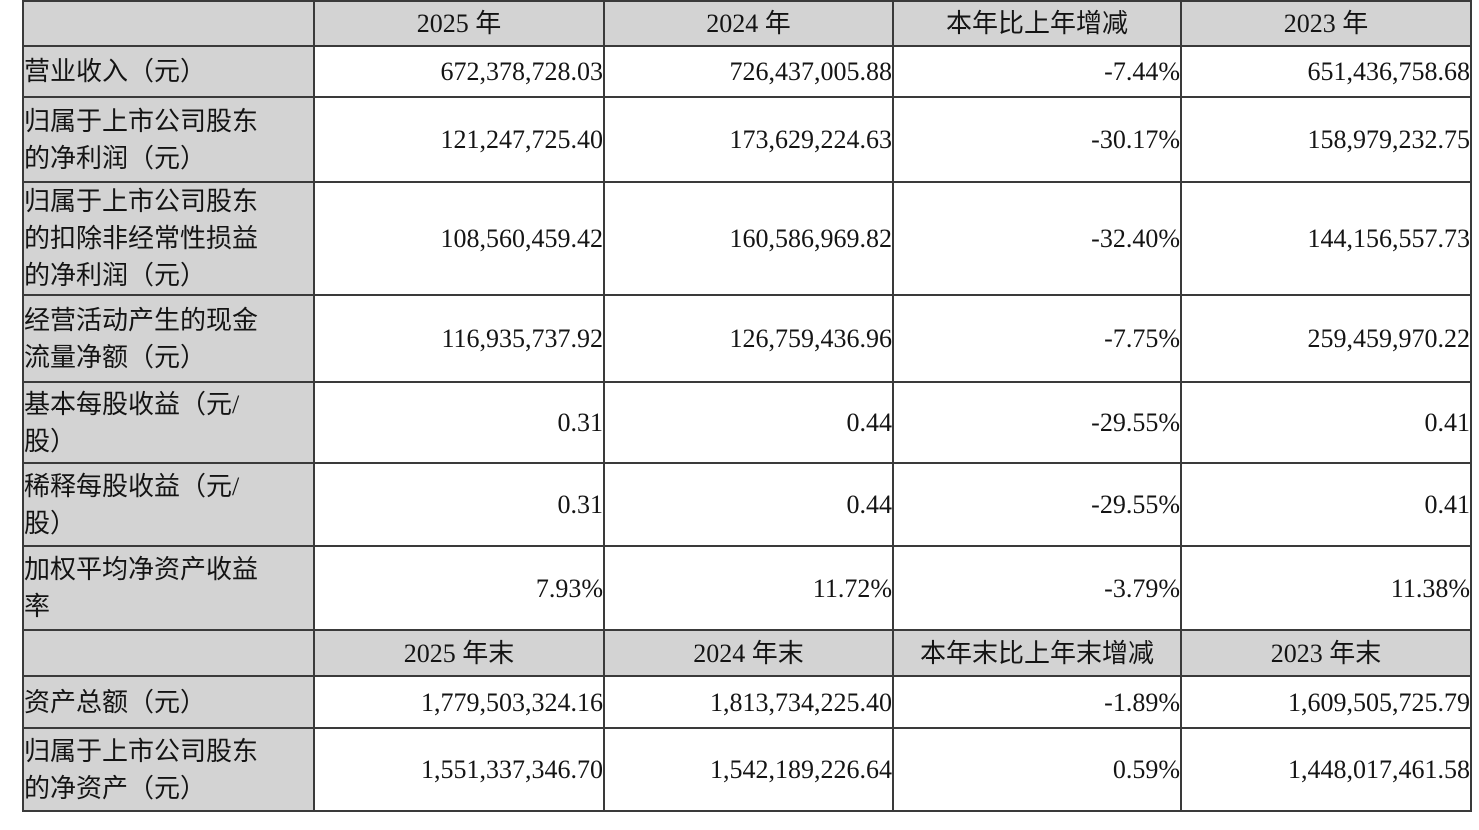  Describe the element at coordinates (1326, 71) in the screenshot. I see `value-cell: 651,436,758.68` at that location.